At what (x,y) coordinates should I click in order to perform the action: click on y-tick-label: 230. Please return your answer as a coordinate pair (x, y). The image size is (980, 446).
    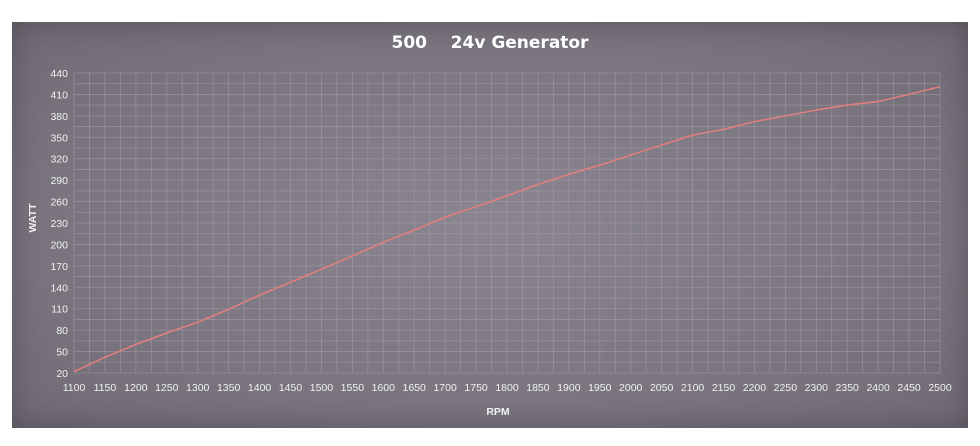
    Looking at the image, I should click on (59, 224).